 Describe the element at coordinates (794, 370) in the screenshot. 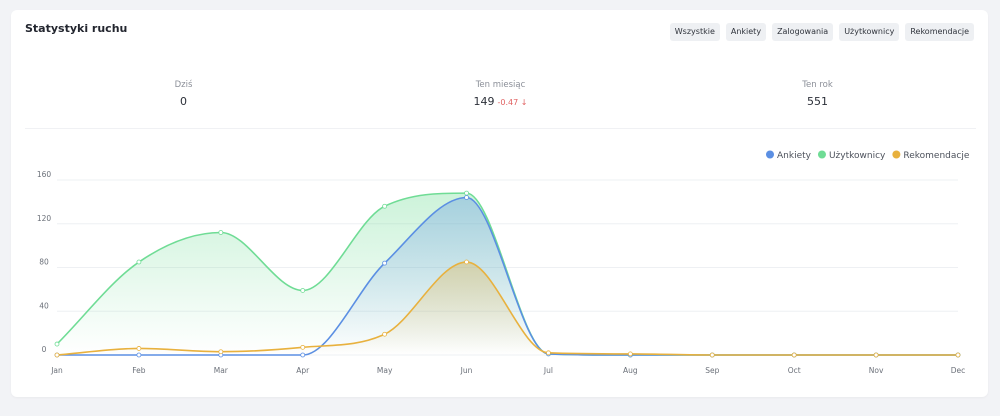

I see `x-tick-label: Oct` at that location.